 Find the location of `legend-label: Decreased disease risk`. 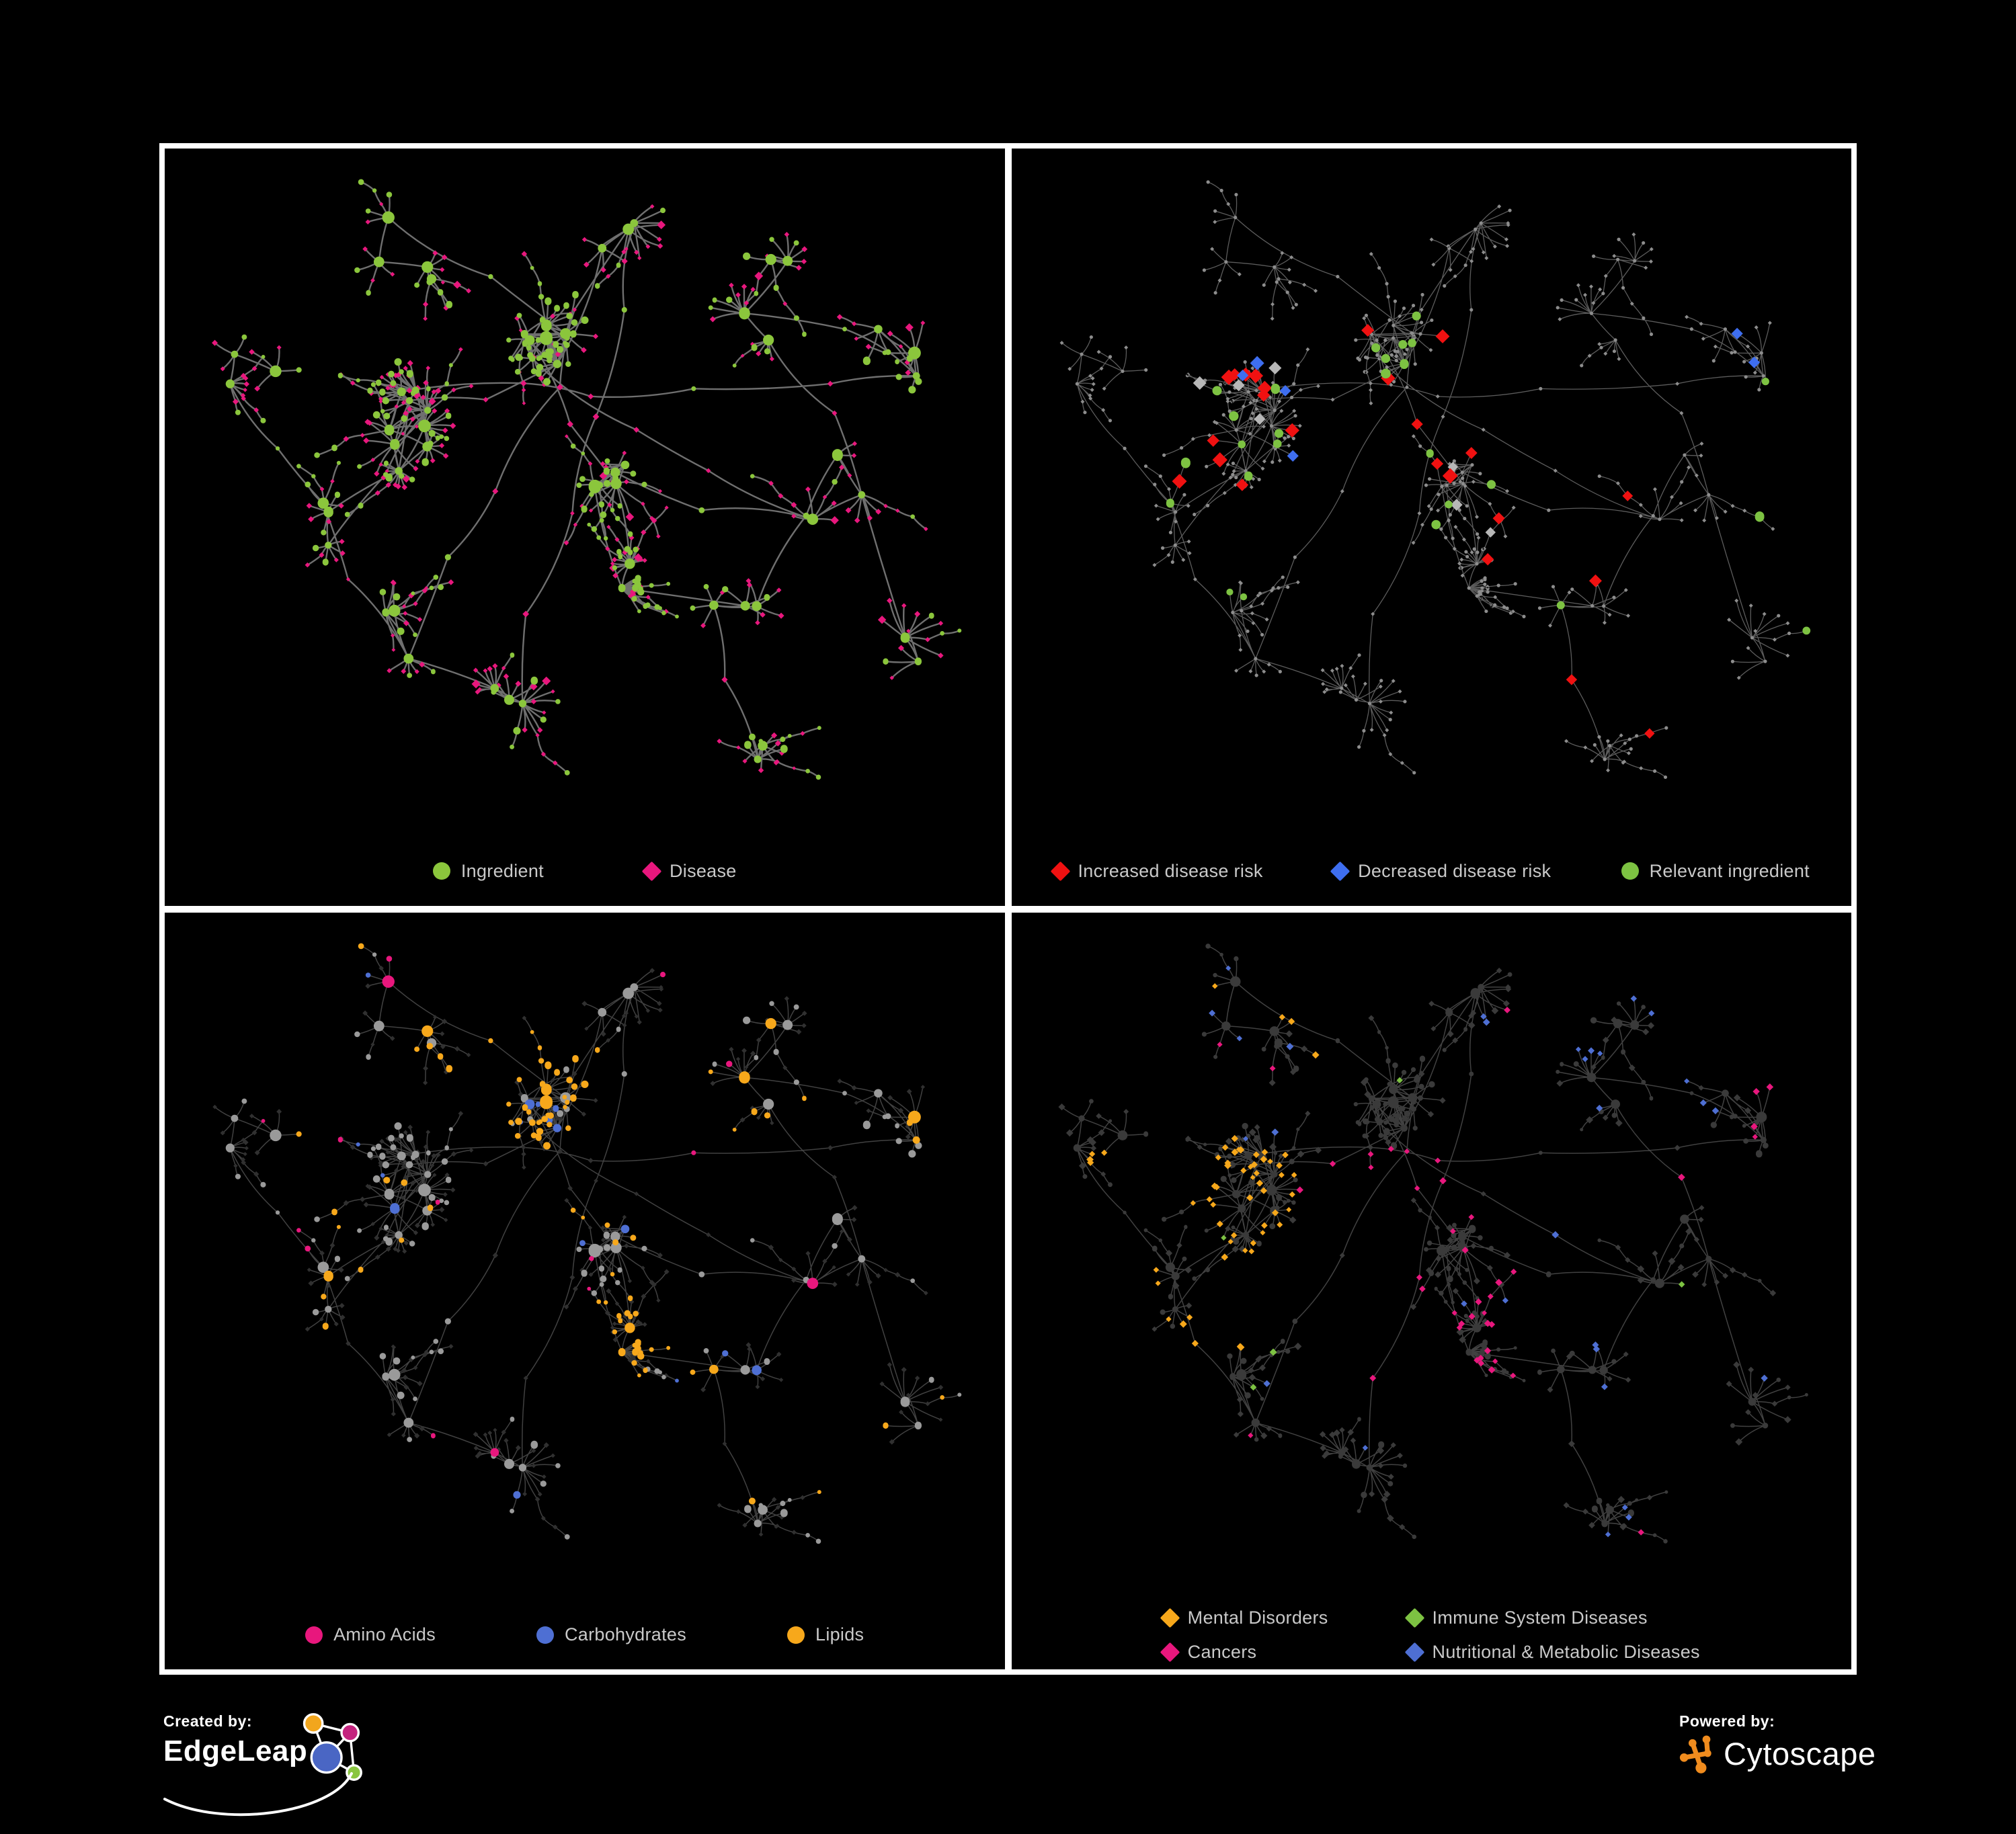

legend-label: Decreased disease risk is located at coordinates (1454, 870).